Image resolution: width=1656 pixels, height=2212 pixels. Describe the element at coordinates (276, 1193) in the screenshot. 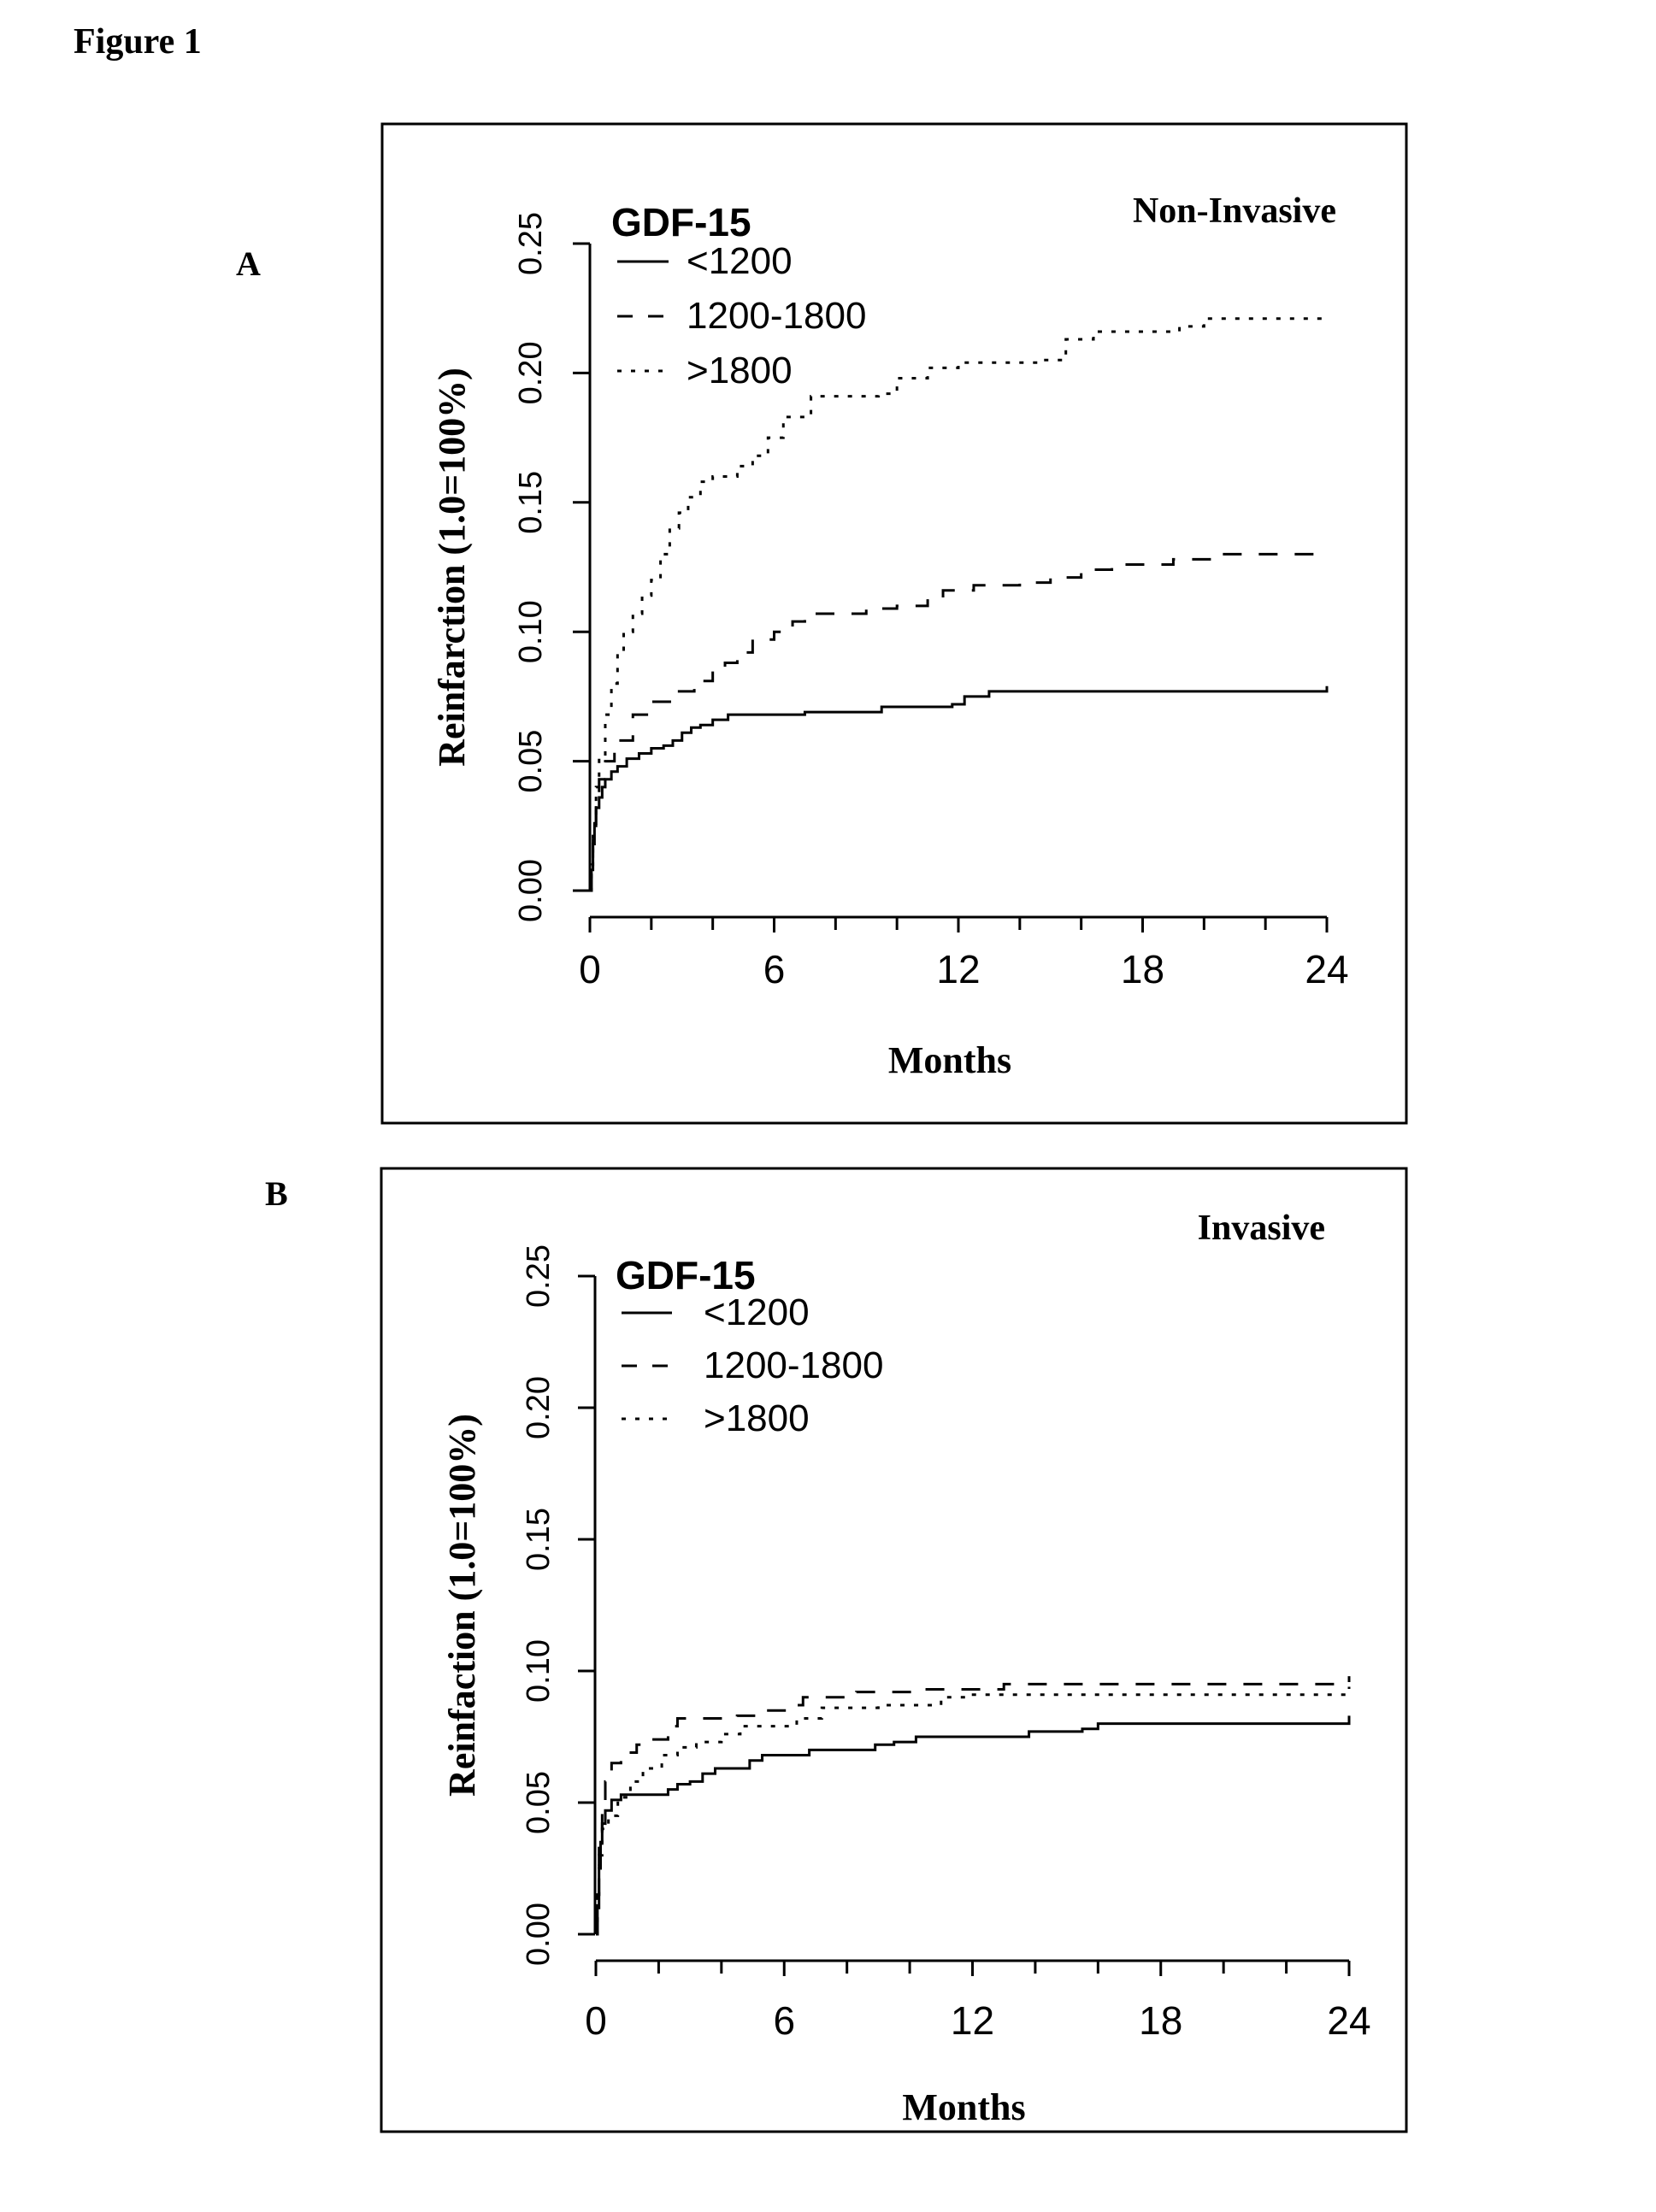

I see `panel-label: B` at that location.